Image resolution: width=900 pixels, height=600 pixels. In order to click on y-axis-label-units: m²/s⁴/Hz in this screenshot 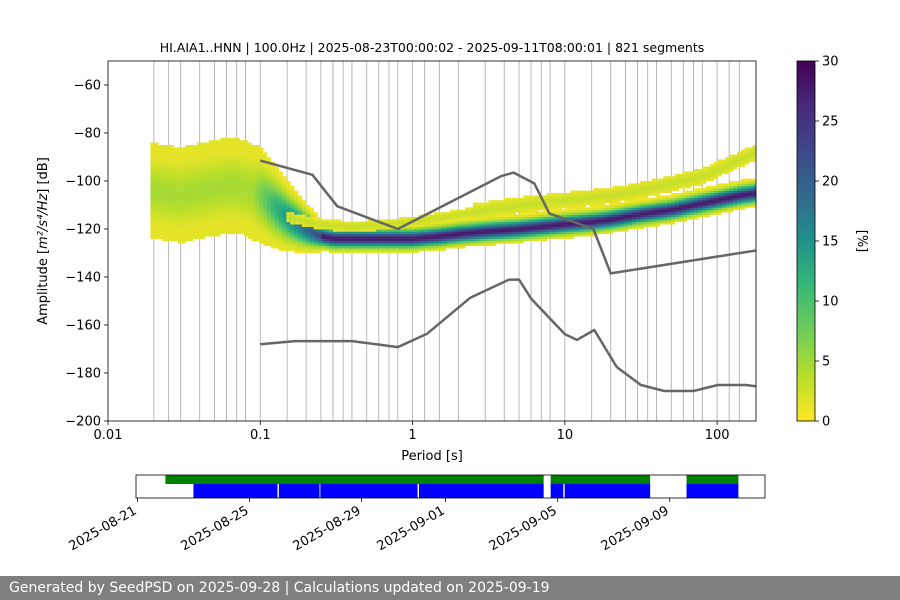, I will do `click(43, 221)`.